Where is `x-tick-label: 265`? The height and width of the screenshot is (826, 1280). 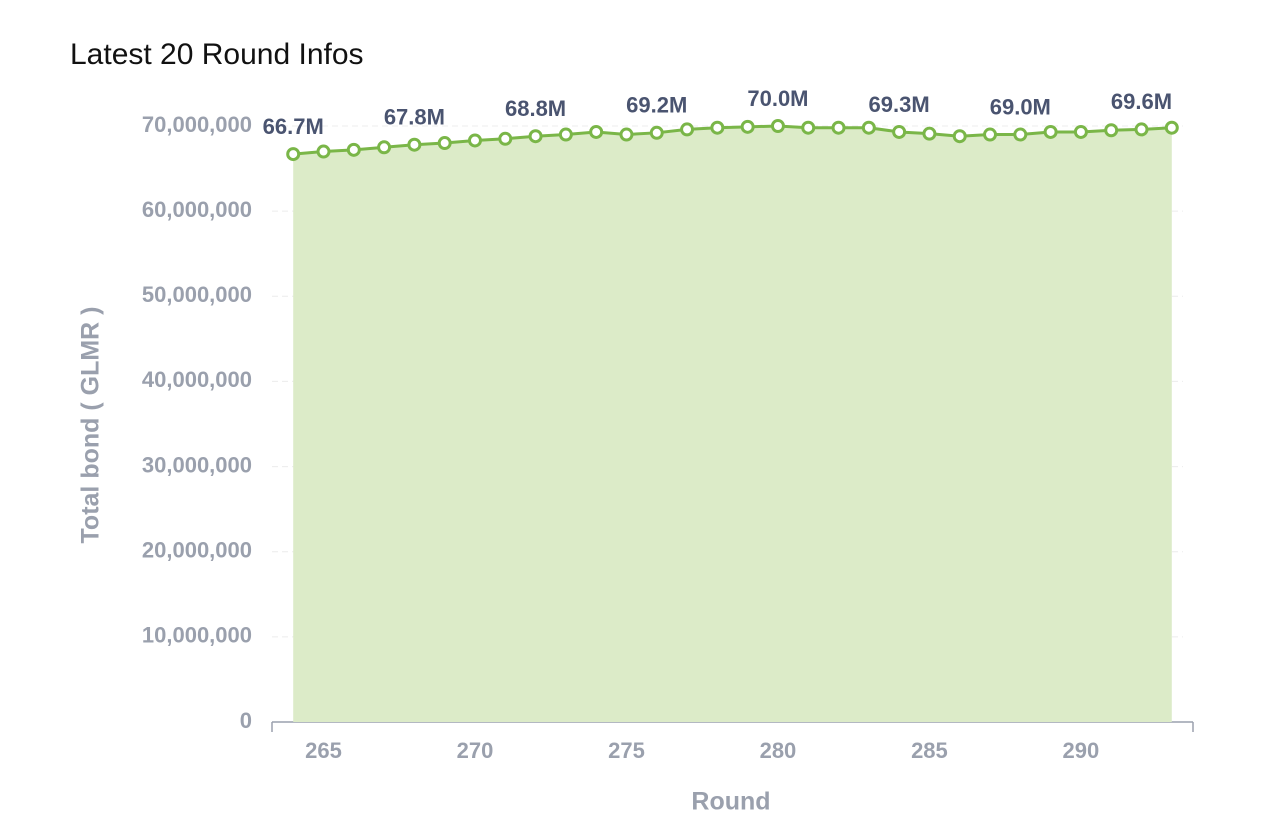 x-tick-label: 265 is located at coordinates (323, 750).